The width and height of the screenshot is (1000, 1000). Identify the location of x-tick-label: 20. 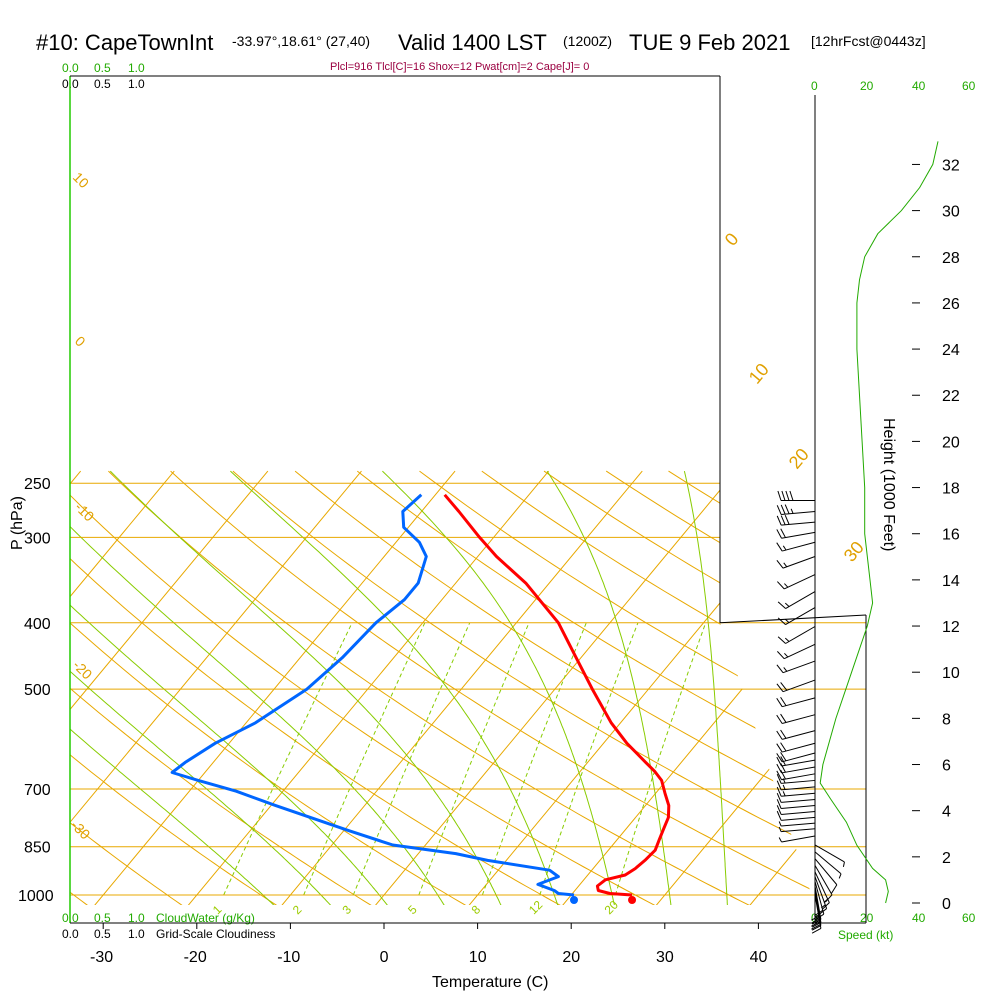
(571, 957).